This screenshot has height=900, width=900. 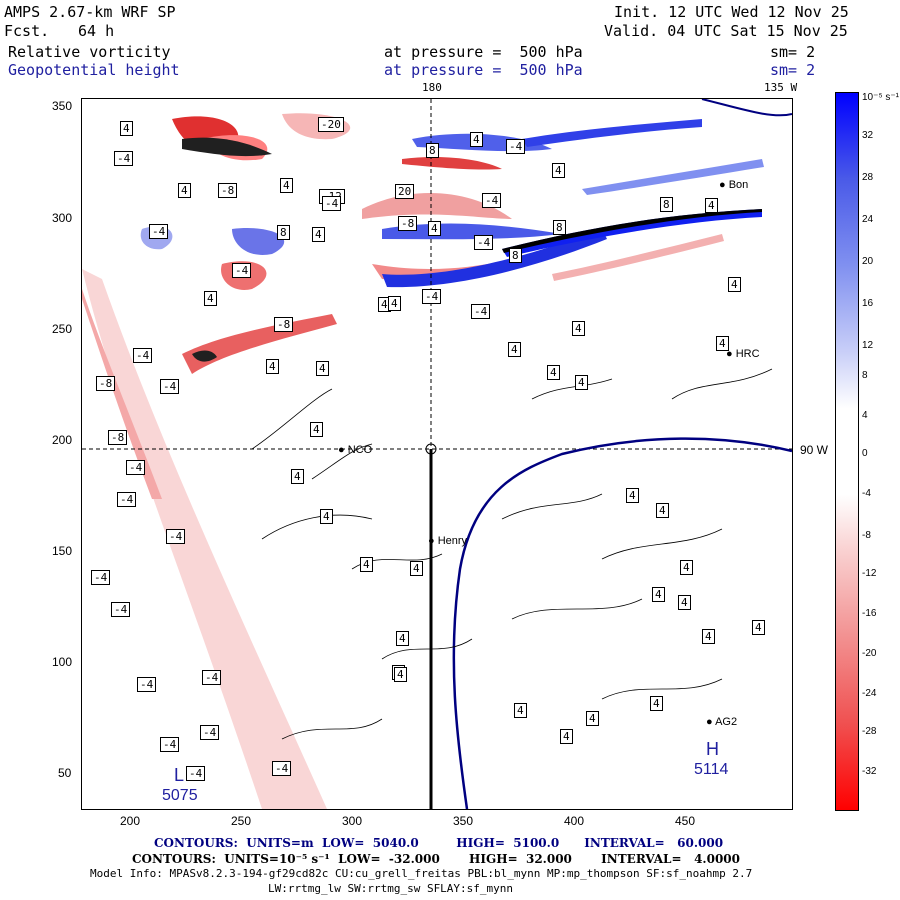 What do you see at coordinates (869, 653) in the screenshot?
I see `colorbar-label: -20` at bounding box center [869, 653].